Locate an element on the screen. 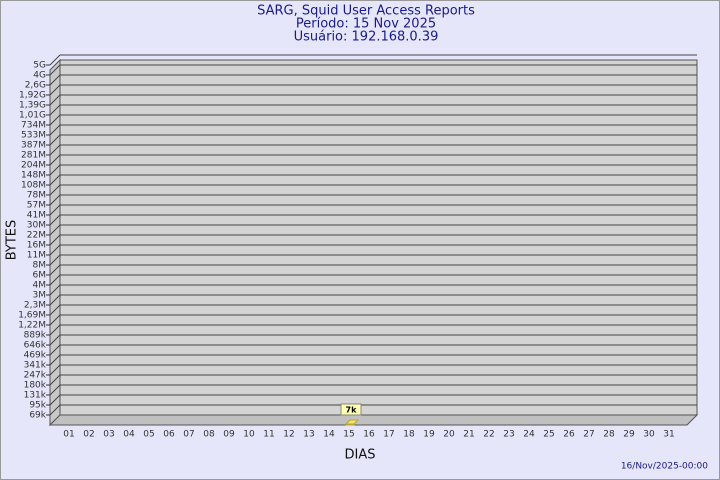  floor is located at coordinates (373, 420).